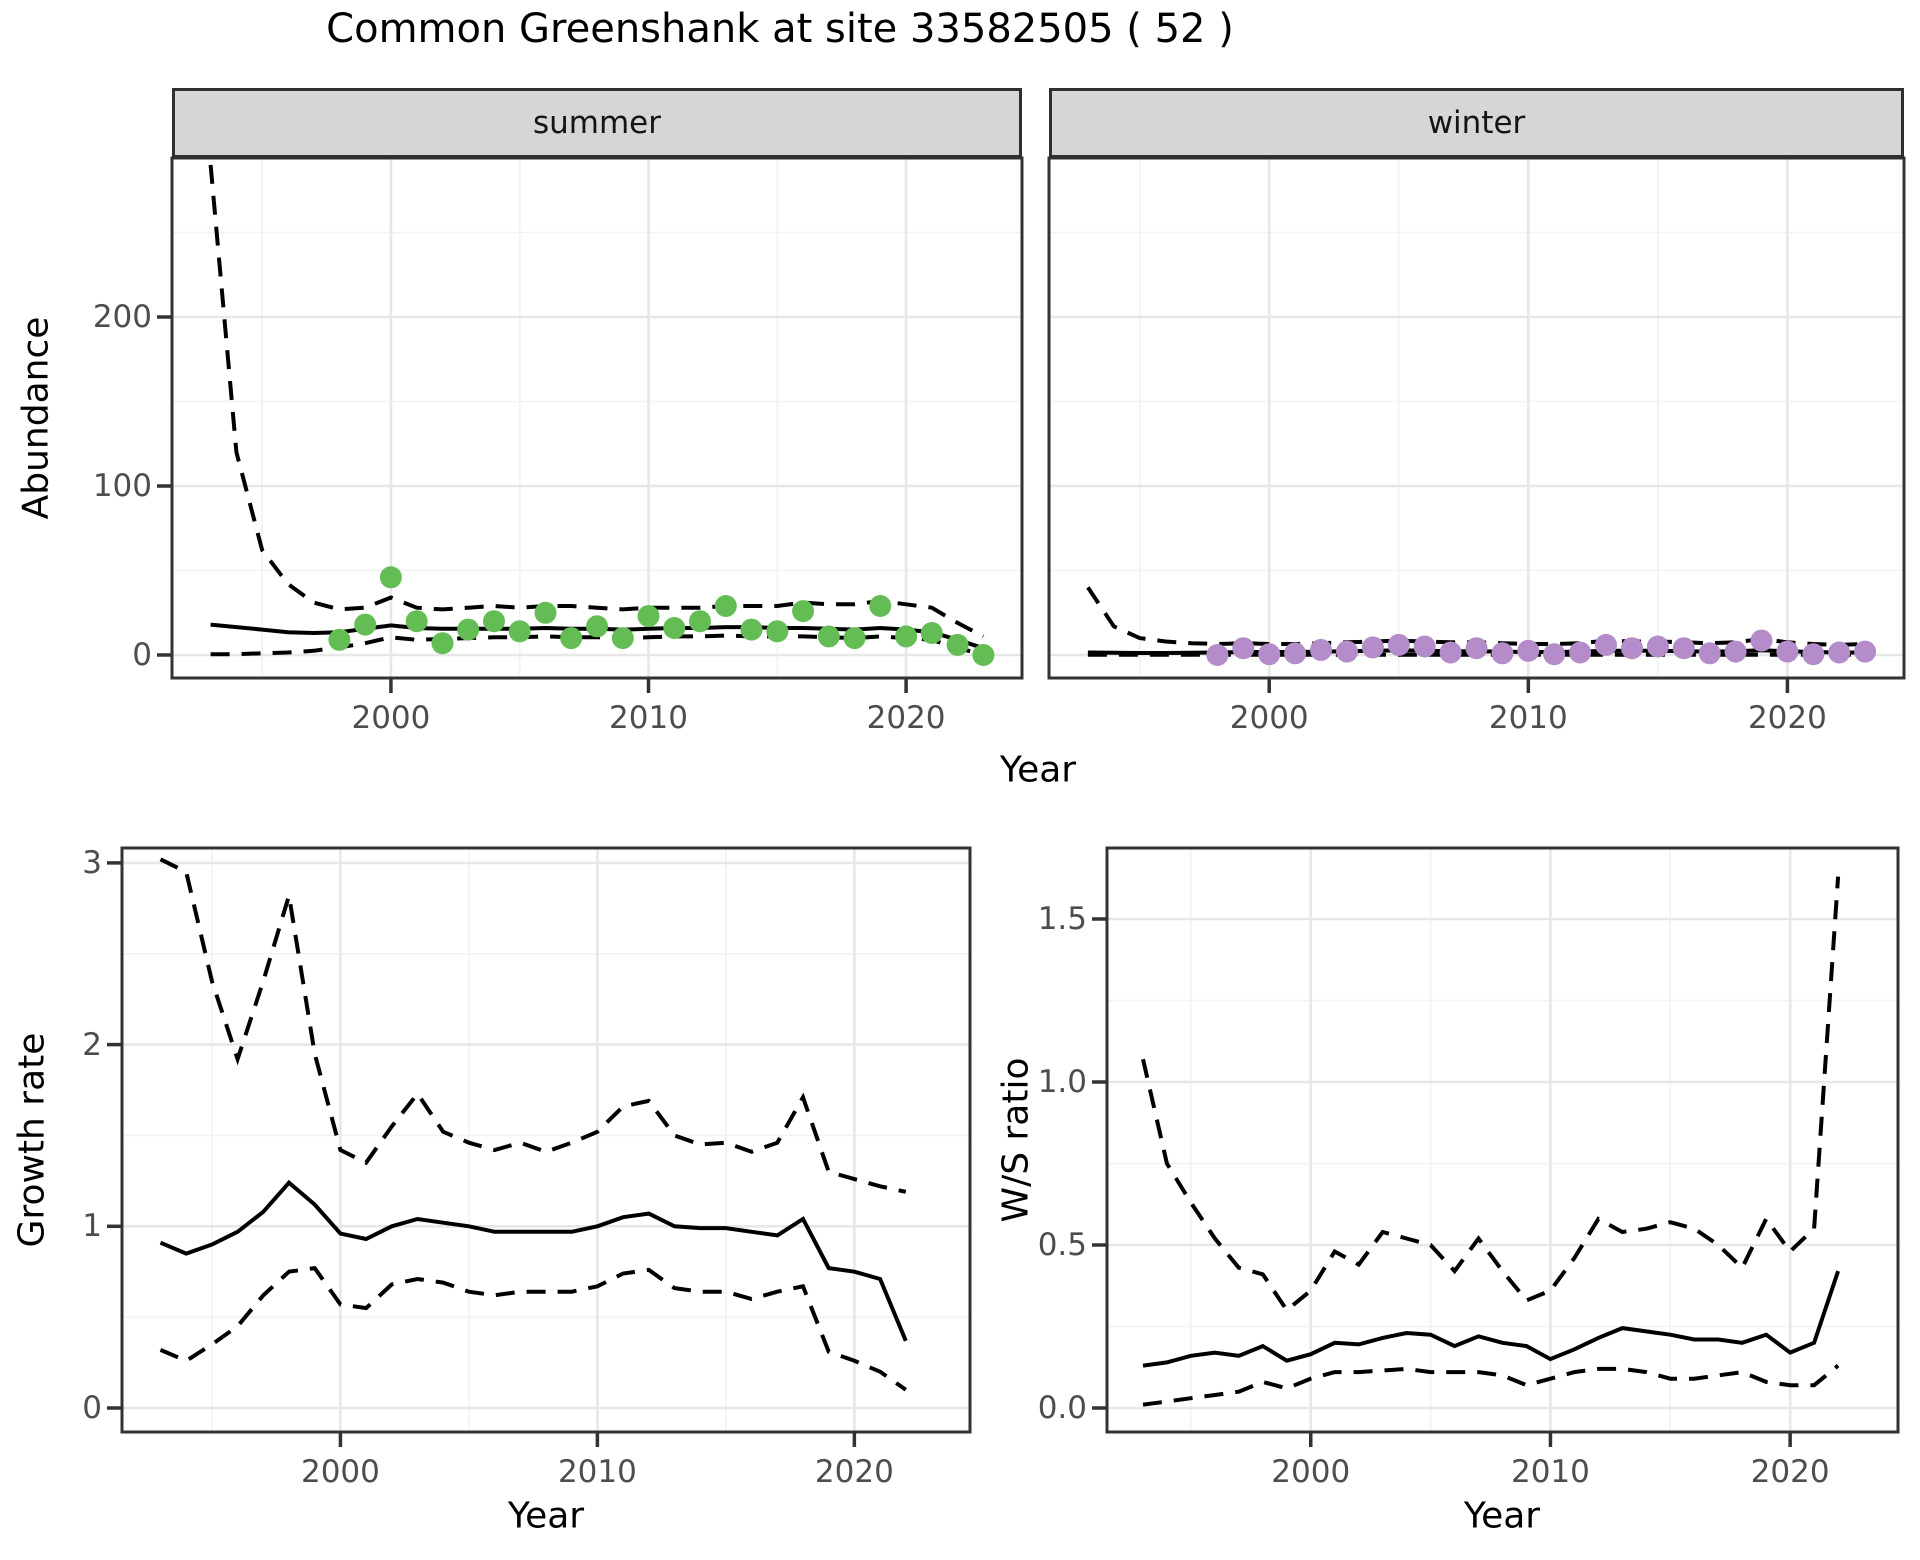 The height and width of the screenshot is (1560, 1920). What do you see at coordinates (1062, 919) in the screenshot?
I see `y-tick-label-ws: 1.5` at bounding box center [1062, 919].